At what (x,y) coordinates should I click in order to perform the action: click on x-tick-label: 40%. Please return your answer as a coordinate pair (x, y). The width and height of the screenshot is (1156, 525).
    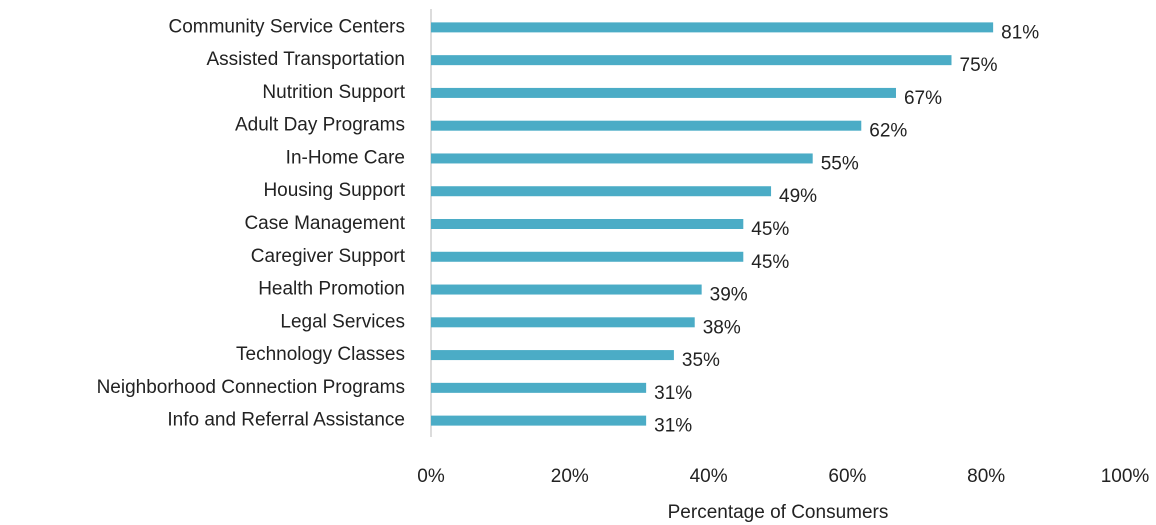
    Looking at the image, I should click on (709, 476).